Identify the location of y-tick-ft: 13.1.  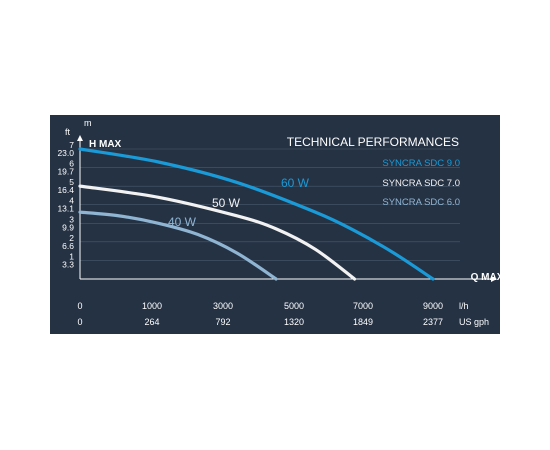
(65, 209).